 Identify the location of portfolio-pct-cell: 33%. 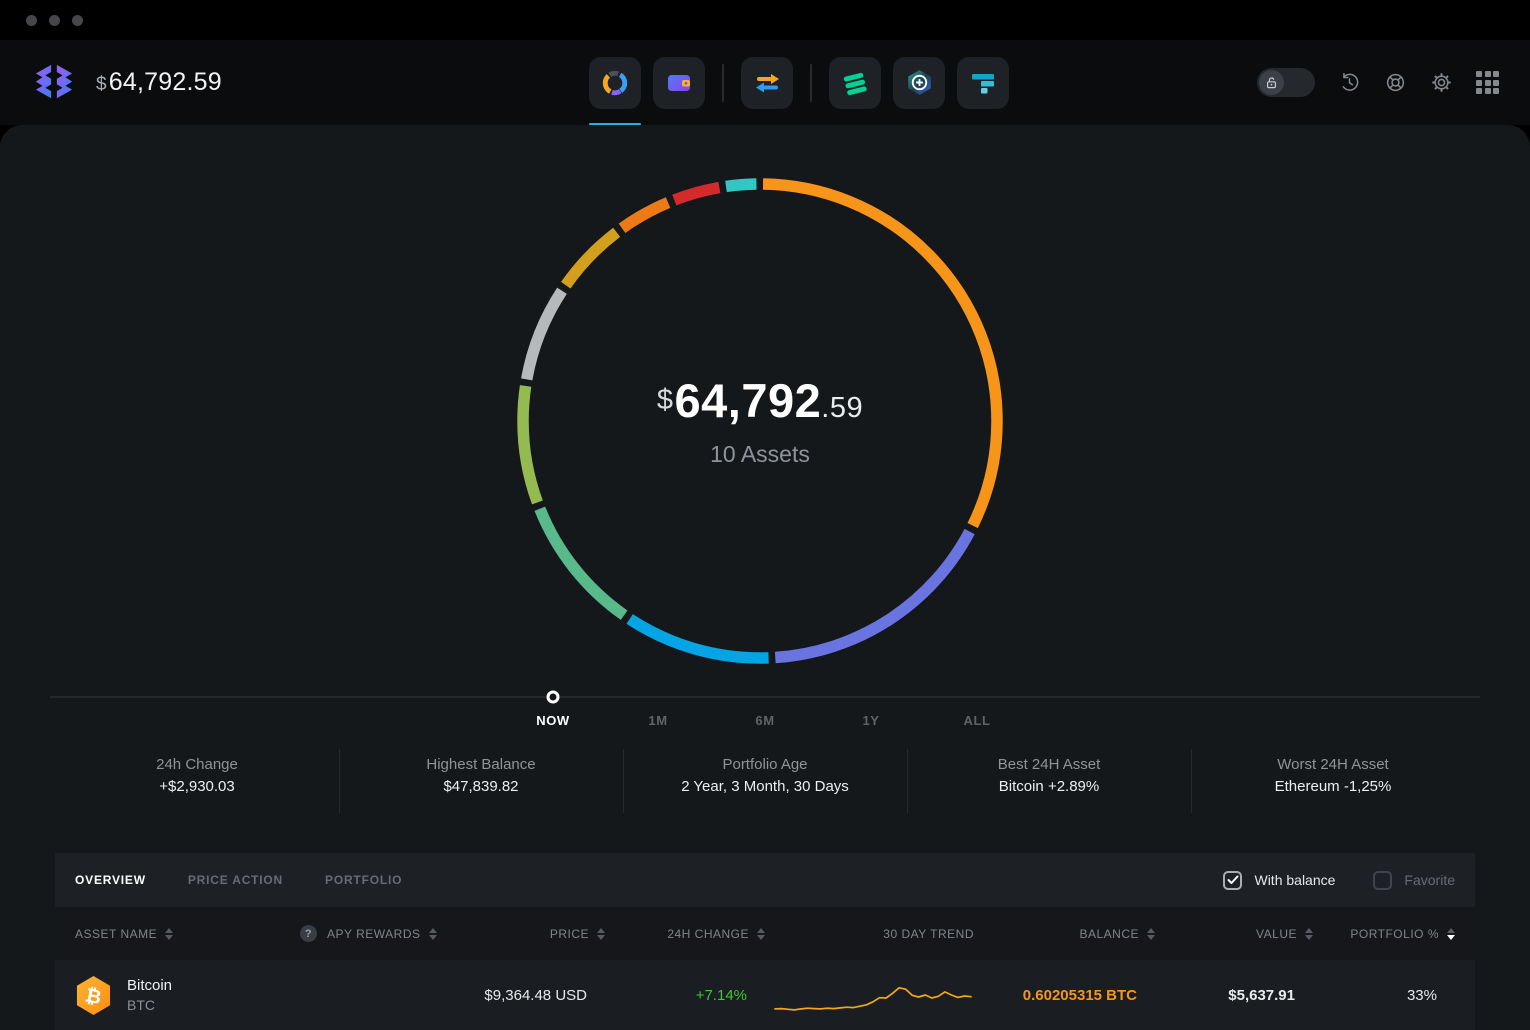
(1421, 995).